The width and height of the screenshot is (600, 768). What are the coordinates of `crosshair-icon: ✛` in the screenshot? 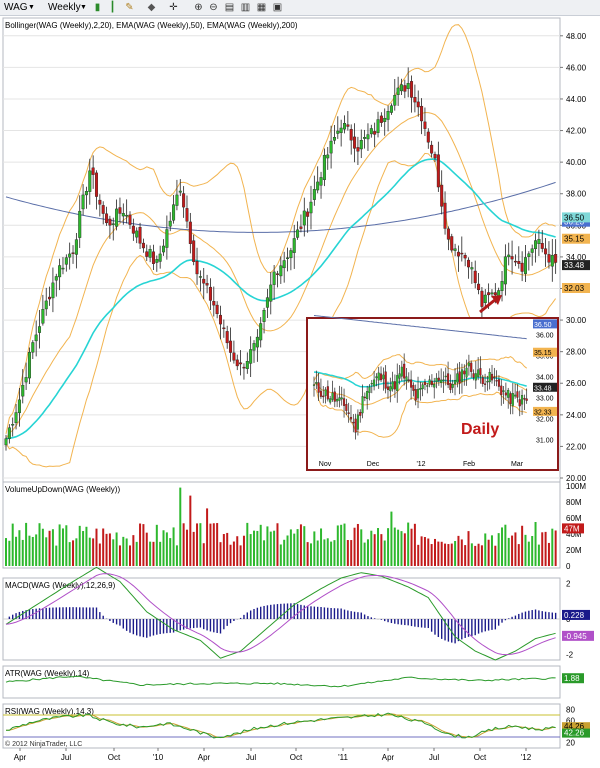 It's located at (173, 7).